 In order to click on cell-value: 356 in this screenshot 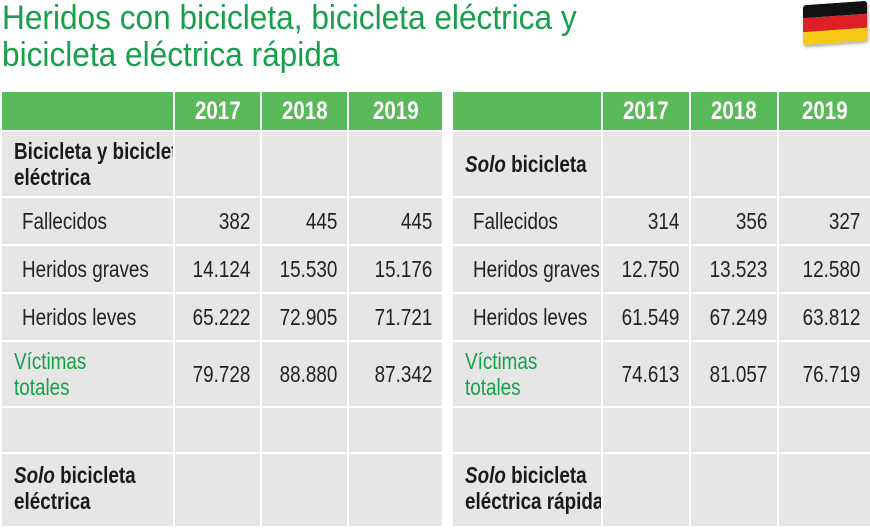, I will do `click(734, 221)`.